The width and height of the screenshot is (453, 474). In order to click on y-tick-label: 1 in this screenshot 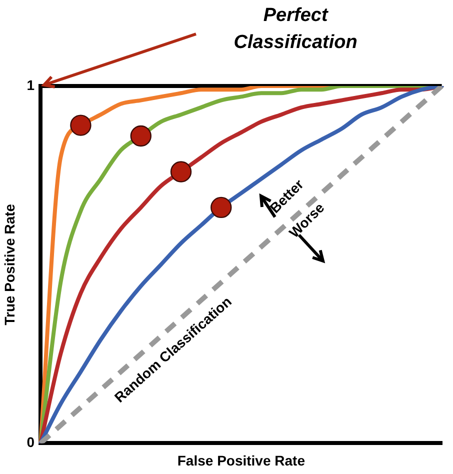, I will do `click(30, 84)`.